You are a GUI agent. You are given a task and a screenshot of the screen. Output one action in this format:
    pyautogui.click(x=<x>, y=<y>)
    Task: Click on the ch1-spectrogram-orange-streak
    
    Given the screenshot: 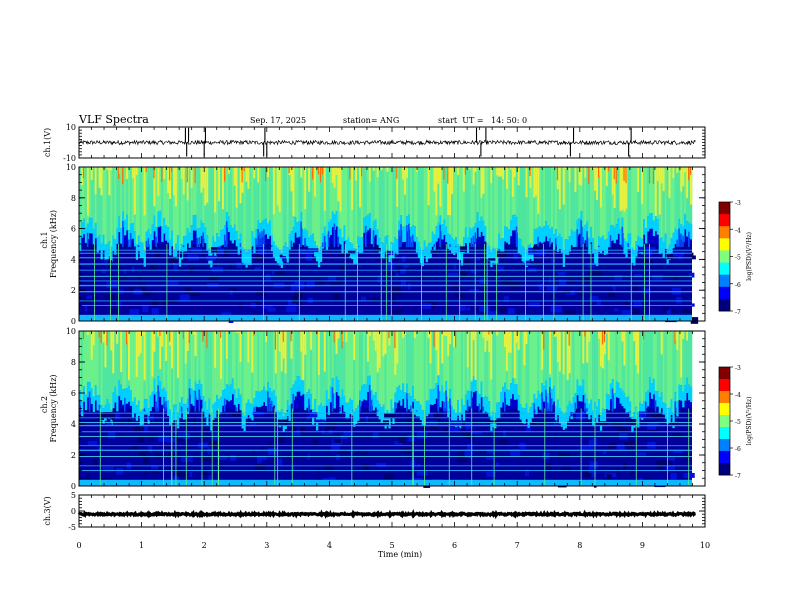 What is the action you would take?
    pyautogui.click(x=444, y=173)
    